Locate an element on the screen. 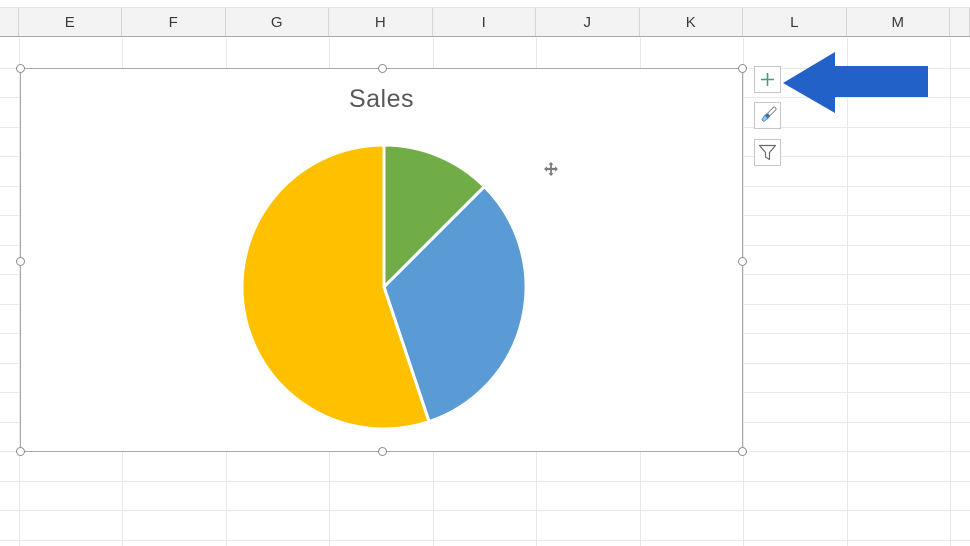  plus-icon is located at coordinates (767, 79).